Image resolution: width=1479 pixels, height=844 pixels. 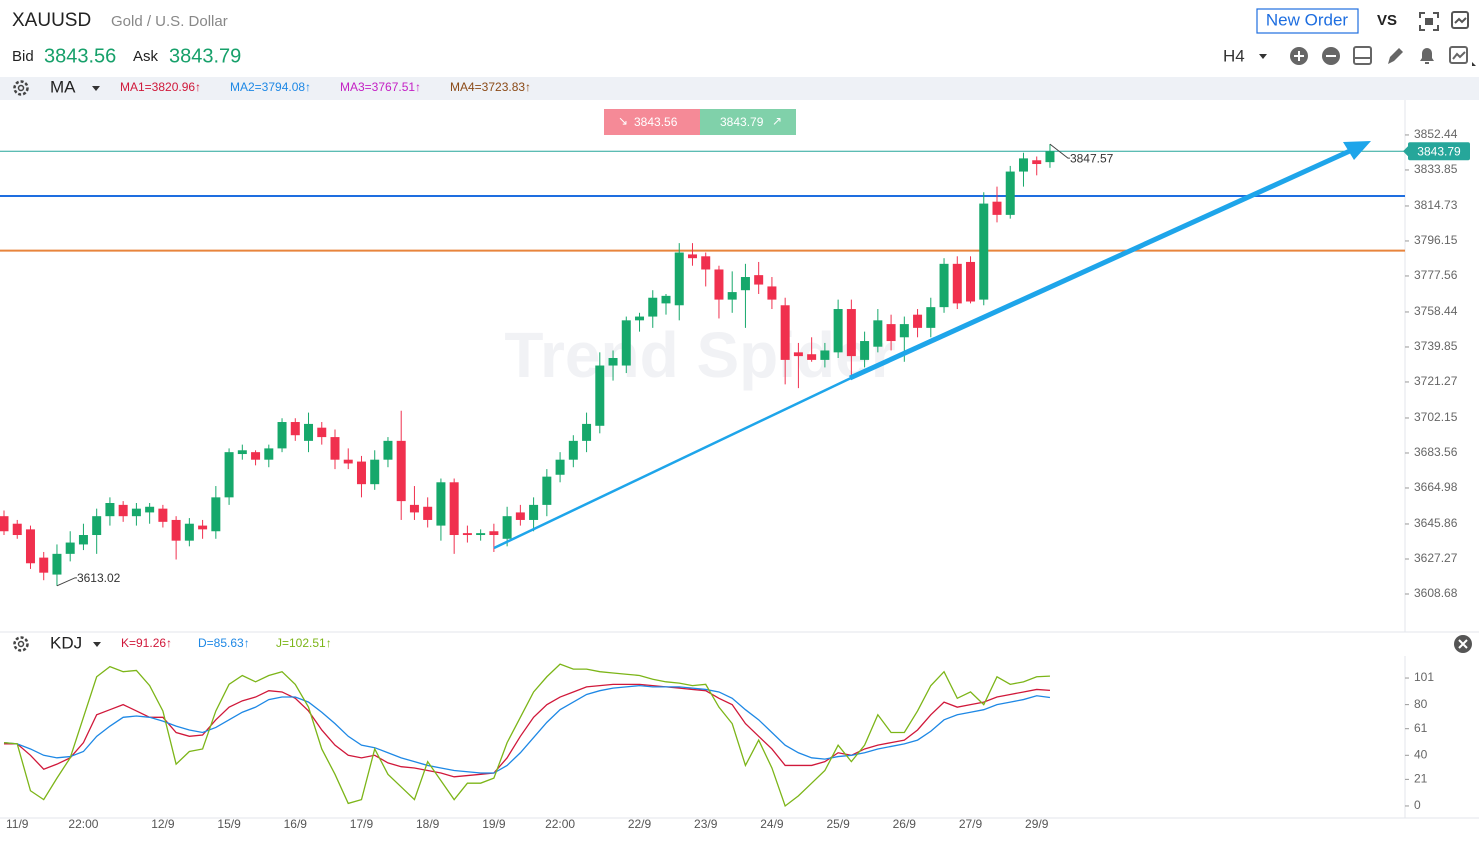 What do you see at coordinates (428, 824) in the screenshot?
I see `x-tick-label: 18/9` at bounding box center [428, 824].